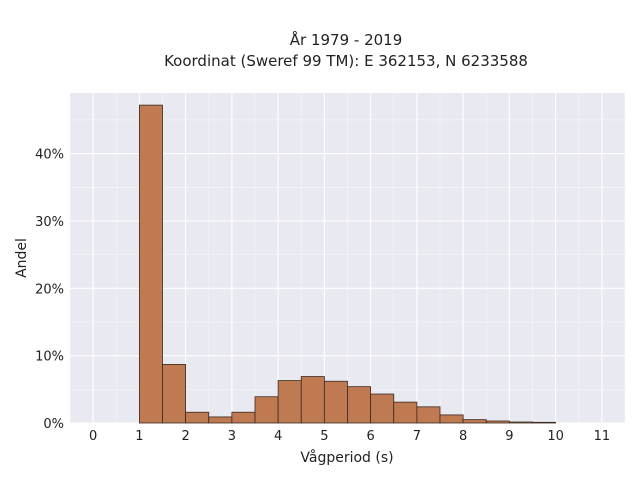  Describe the element at coordinates (93, 436) in the screenshot. I see `x-tick-label: 0` at that location.